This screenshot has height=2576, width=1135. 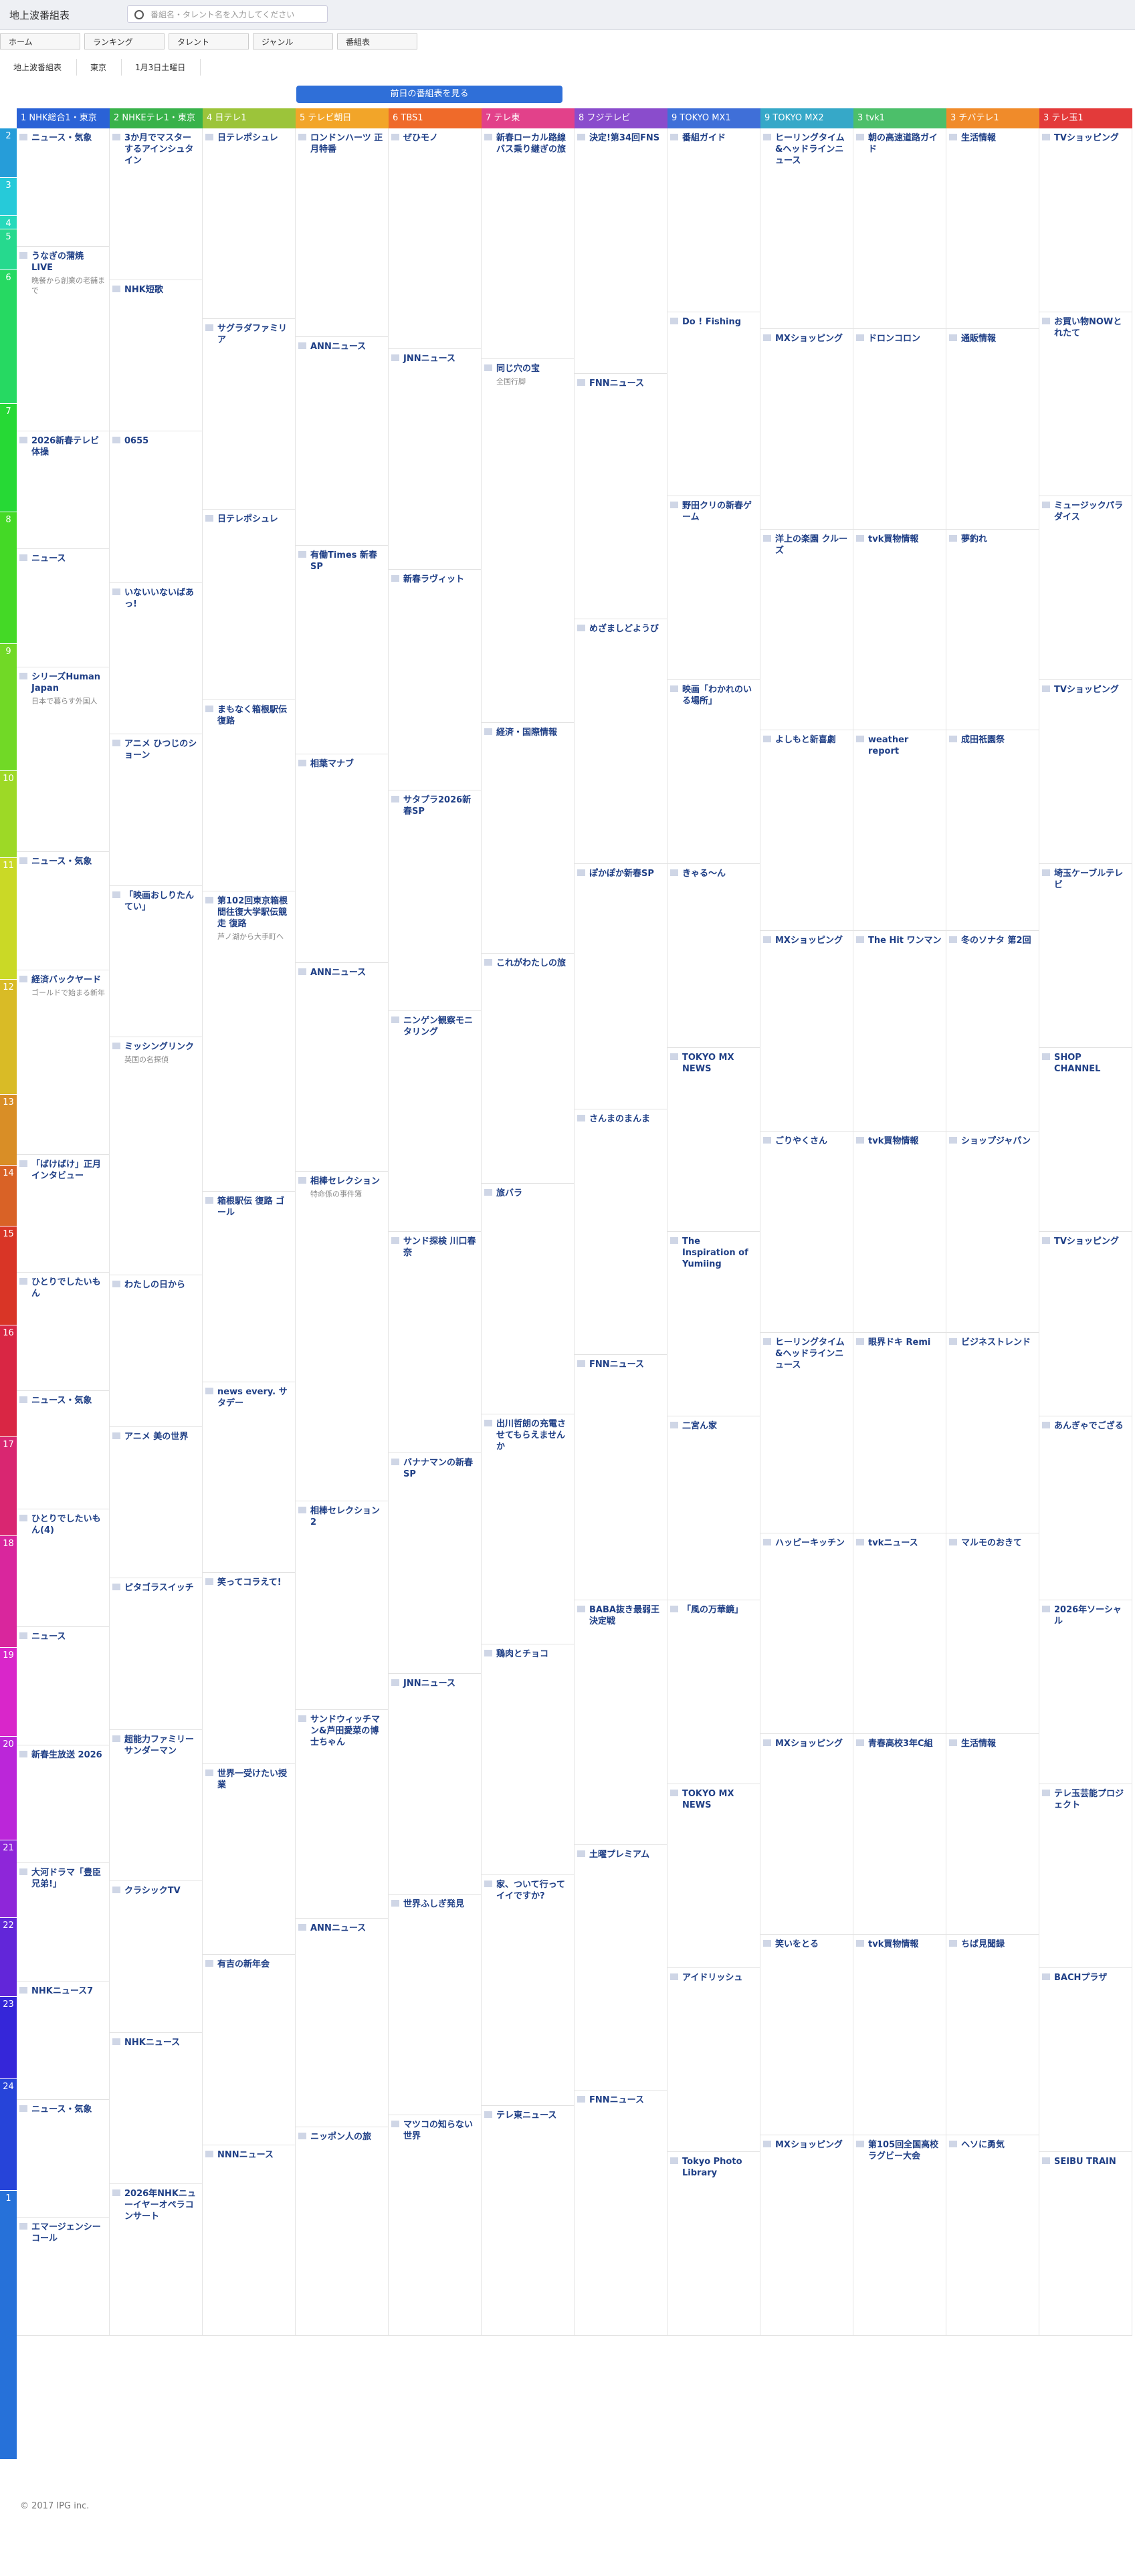 I want to click on nav-tab: ランキング, so click(x=124, y=41).